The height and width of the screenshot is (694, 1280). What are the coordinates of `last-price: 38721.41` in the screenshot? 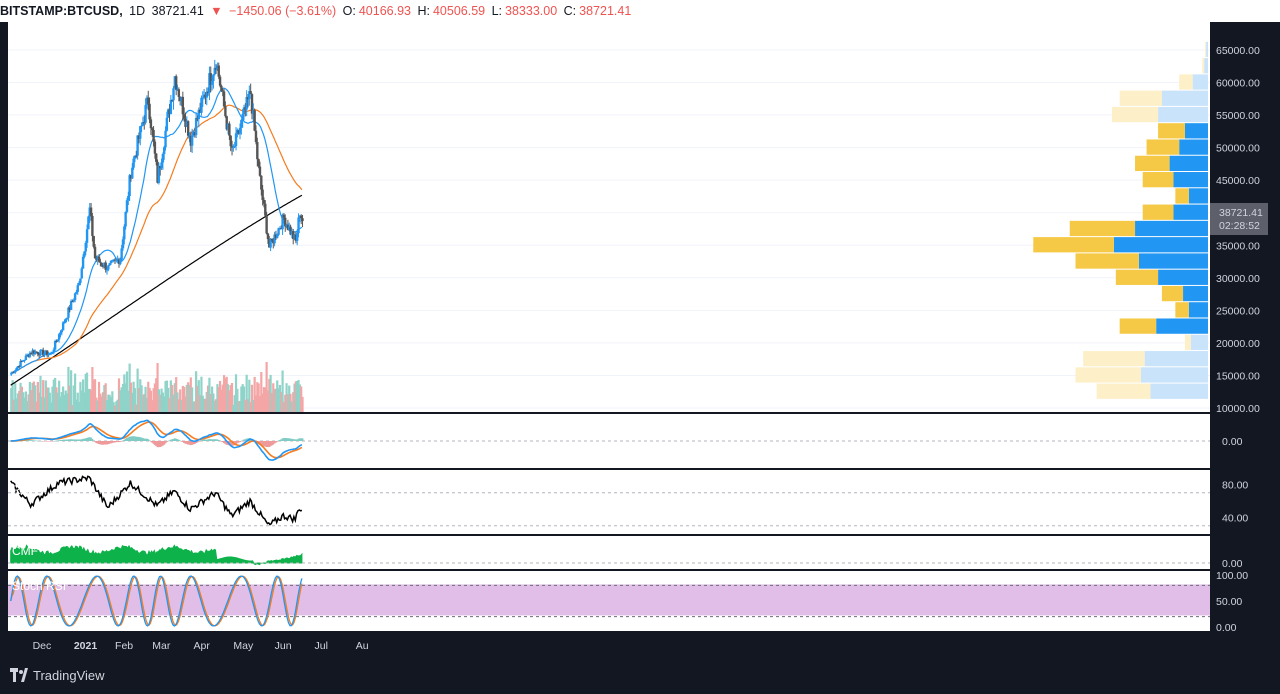 It's located at (177, 11).